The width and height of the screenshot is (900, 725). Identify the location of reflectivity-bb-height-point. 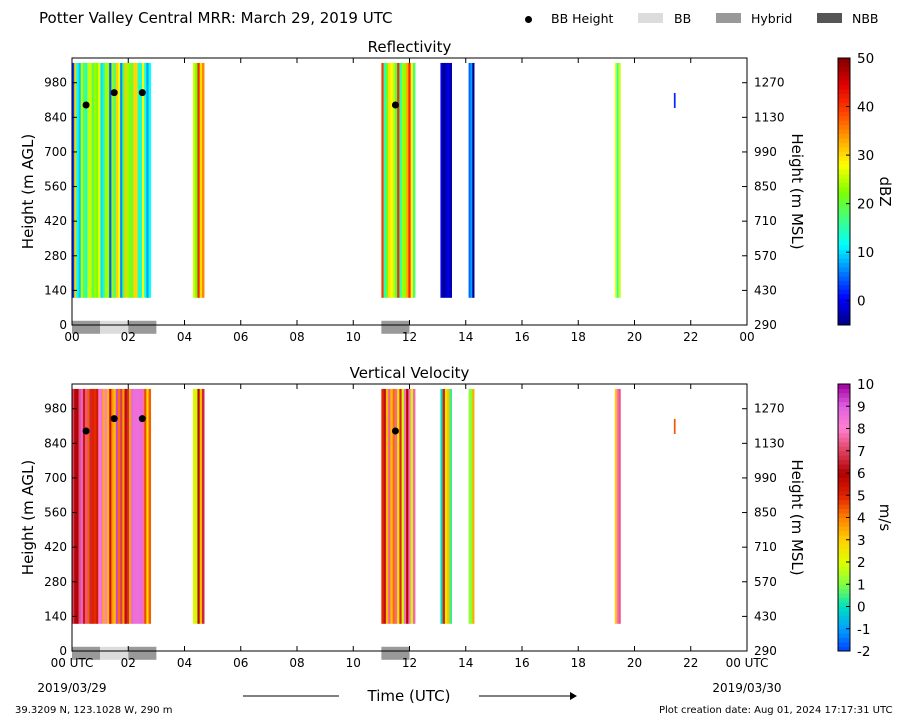
(86, 105).